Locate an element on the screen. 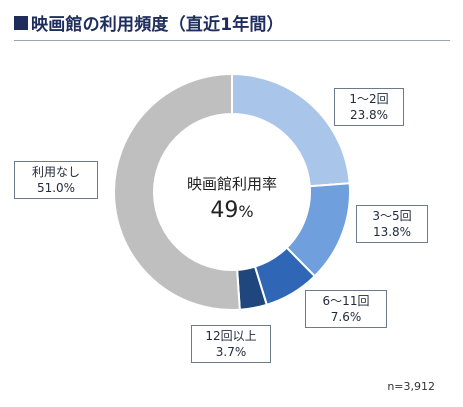 Image resolution: width=463 pixels, height=407 pixels. label-box-6-11: 6～11回 7.6% is located at coordinates (346, 309).